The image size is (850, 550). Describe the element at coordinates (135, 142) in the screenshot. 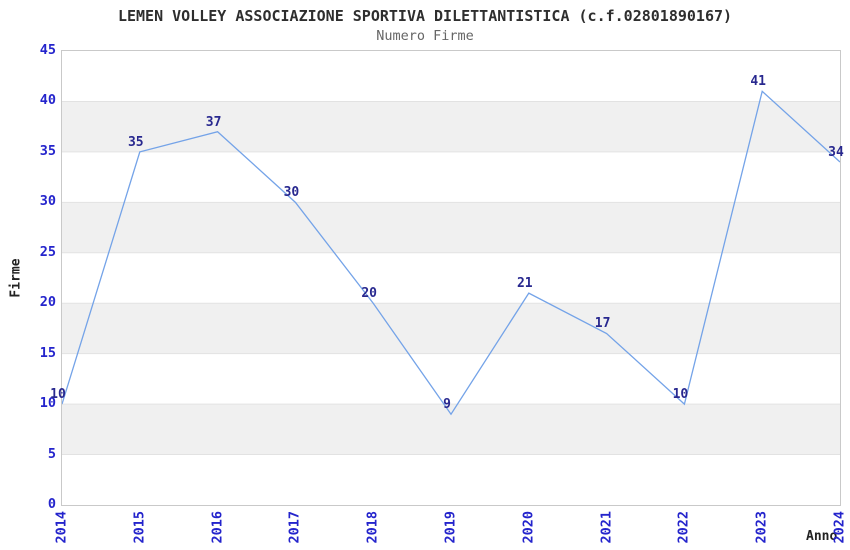

I see `data-point-label: 35` at that location.